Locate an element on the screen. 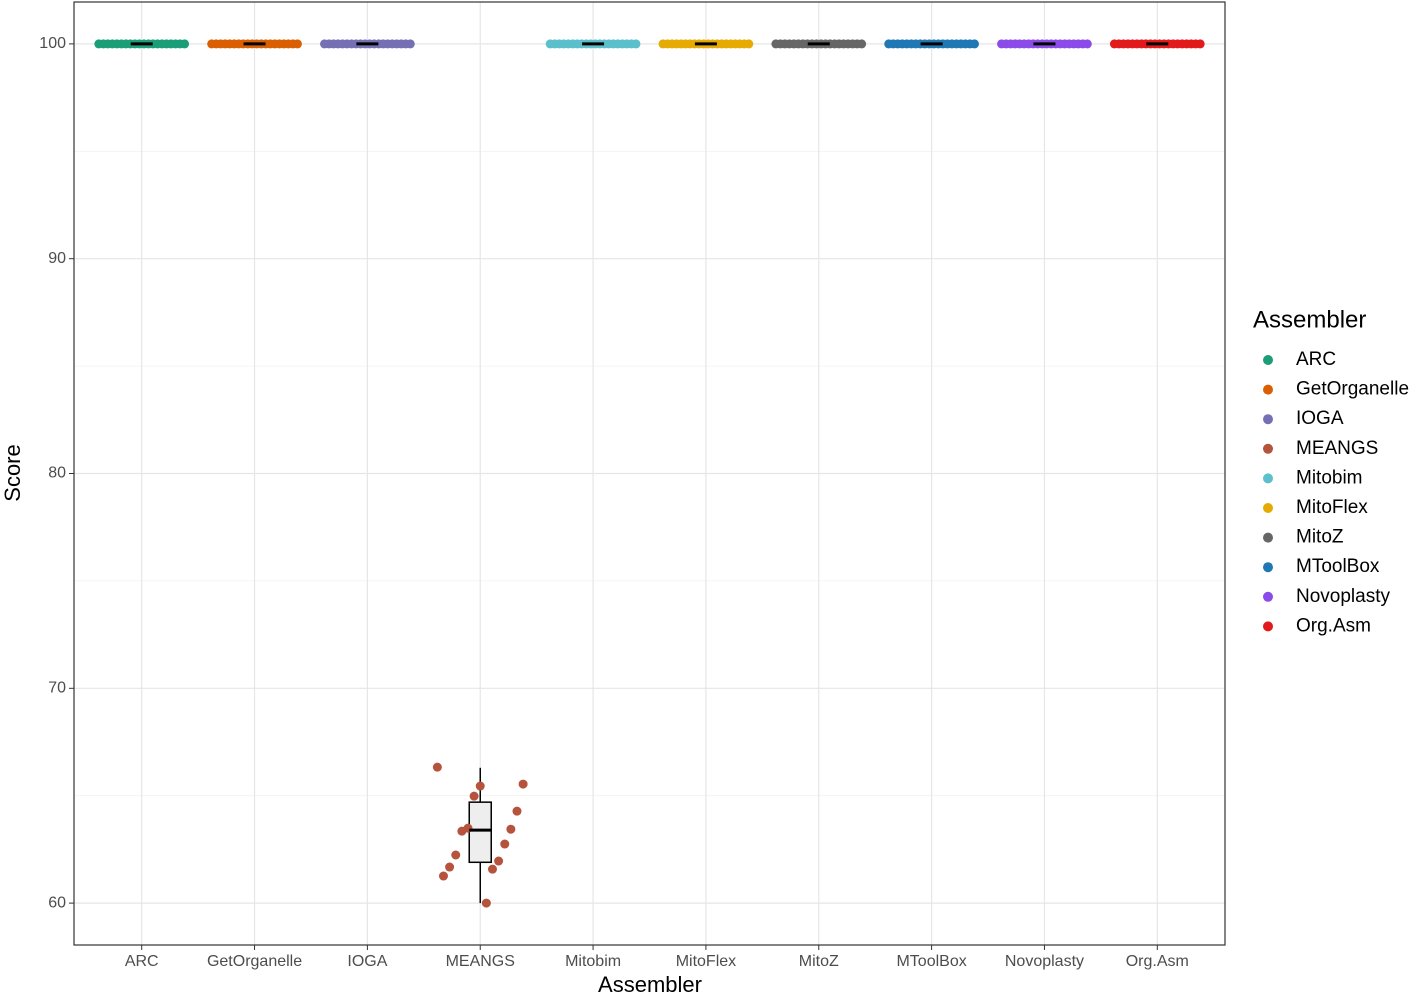  legend-label: Org.Asm is located at coordinates (1333, 625).